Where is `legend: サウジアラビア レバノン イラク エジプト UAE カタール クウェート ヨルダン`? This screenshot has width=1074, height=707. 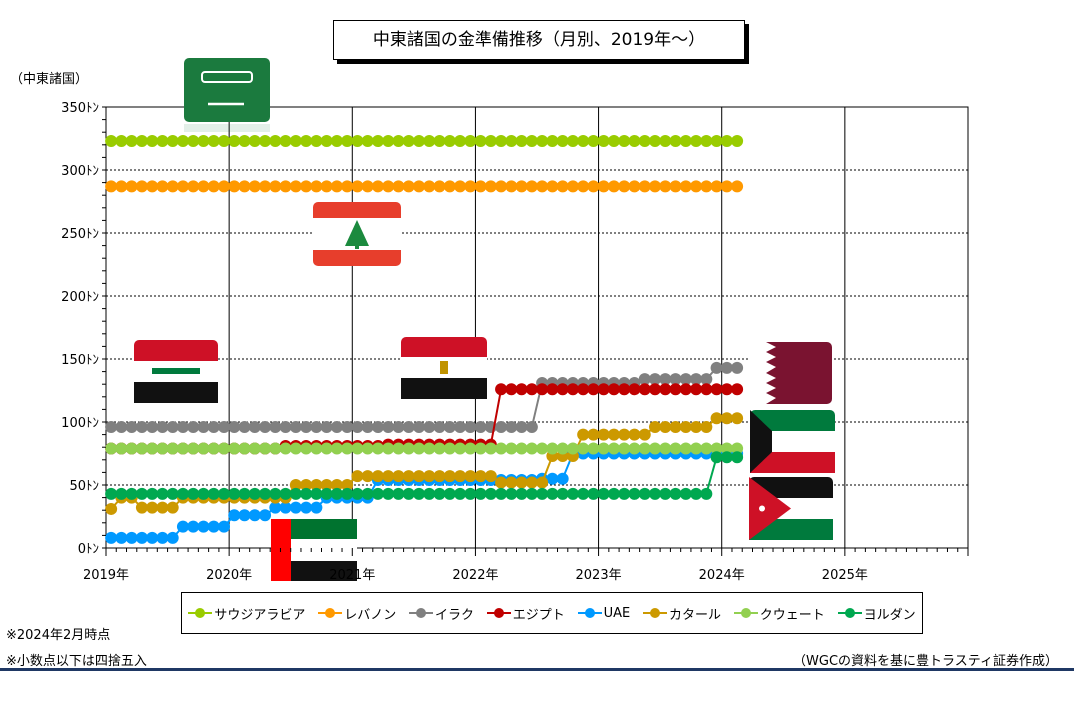
legend: サウジアラビア レバノン イラク エジプト UAE カタール クウェート ヨルダン is located at coordinates (552, 613).